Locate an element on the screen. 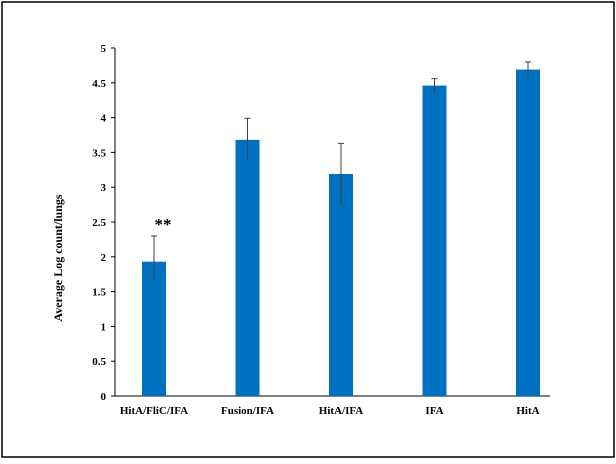 The width and height of the screenshot is (616, 464). y-tick-label: 4 is located at coordinates (104, 119).